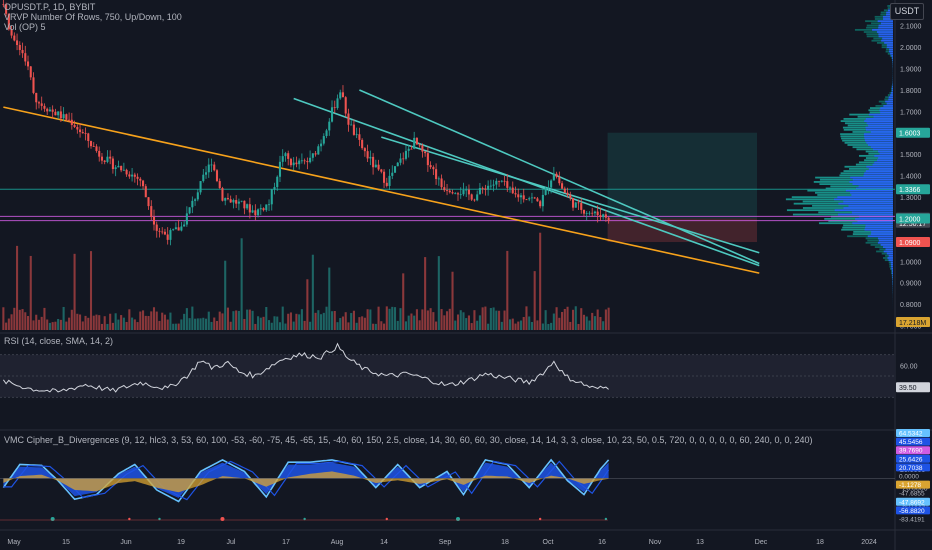  I want to click on vrvp-legend: VRVP Number Of Rows, 750, Up/Down, 100, so click(93, 17).